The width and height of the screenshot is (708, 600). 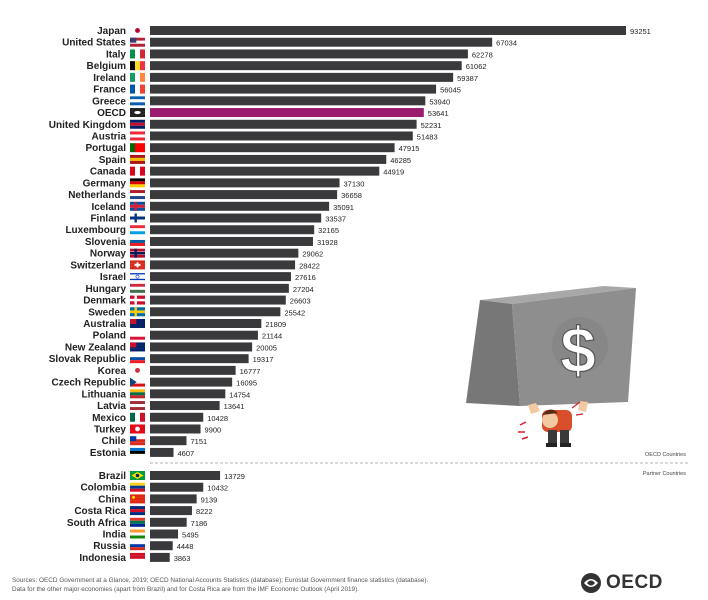 What do you see at coordinates (190, 535) in the screenshot?
I see `value-label: 5495` at bounding box center [190, 535].